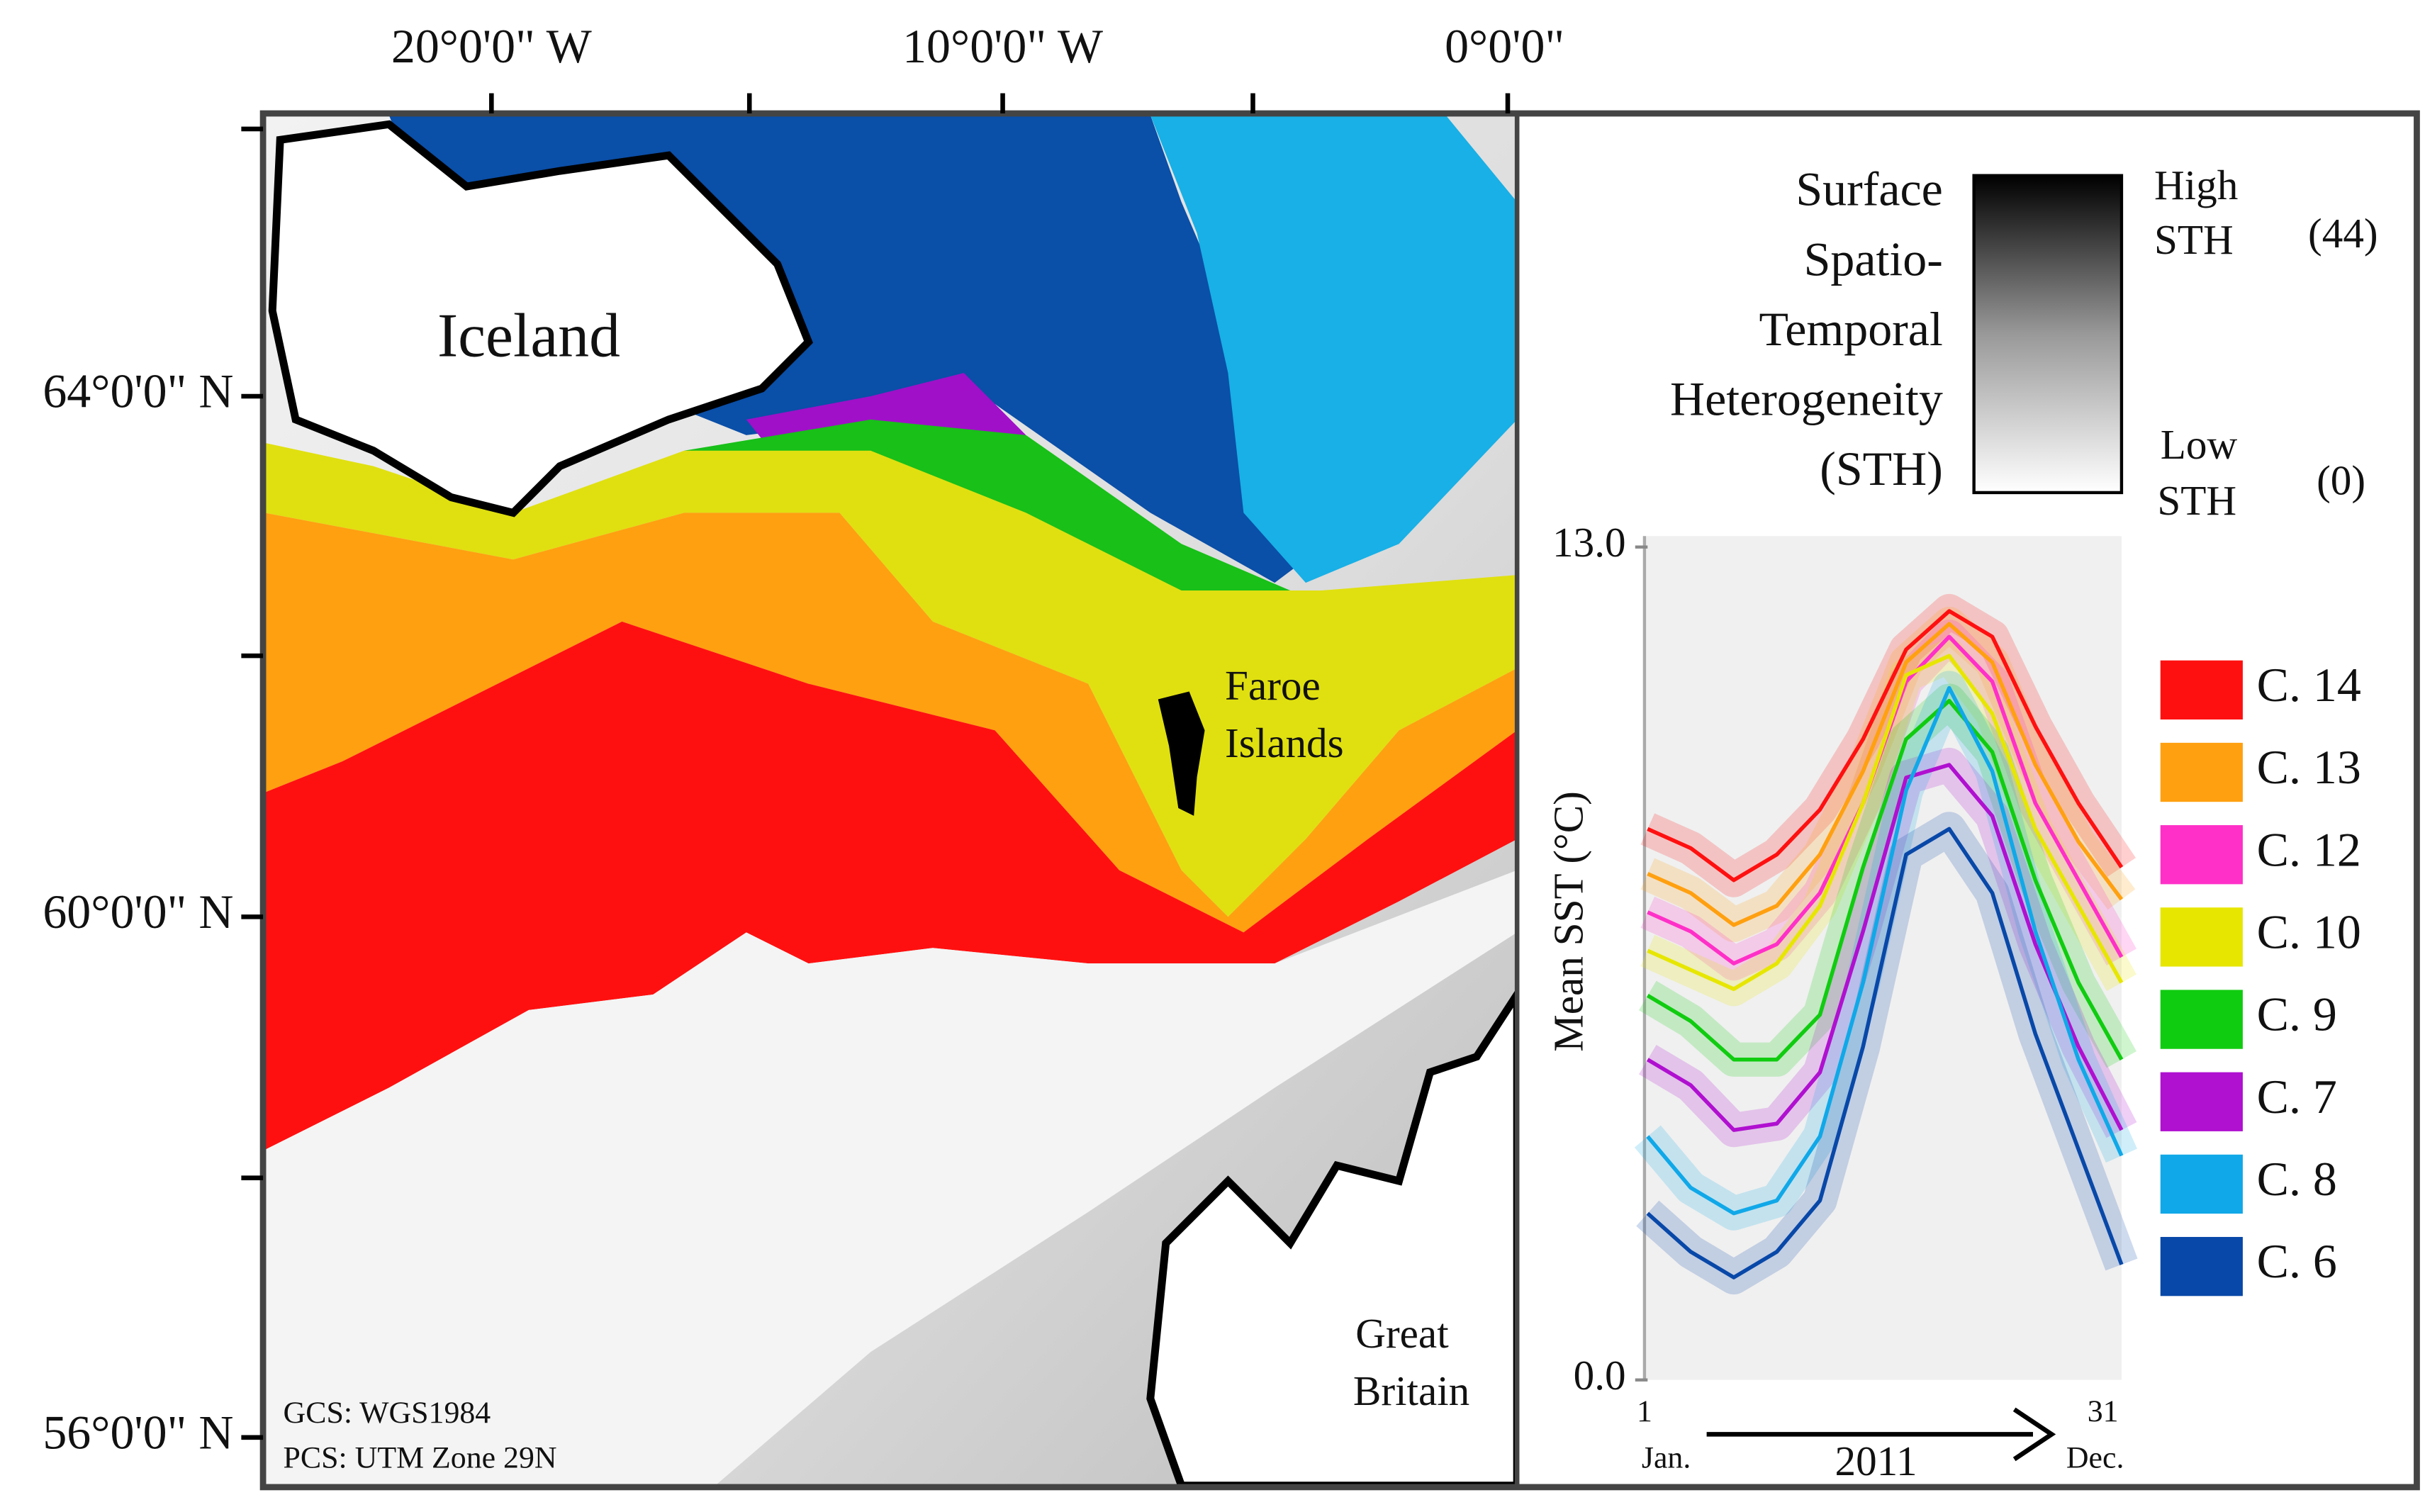 This screenshot has width=2425, height=1512. I want to click on note: PCS: UTM Zone 29N, so click(420, 1458).